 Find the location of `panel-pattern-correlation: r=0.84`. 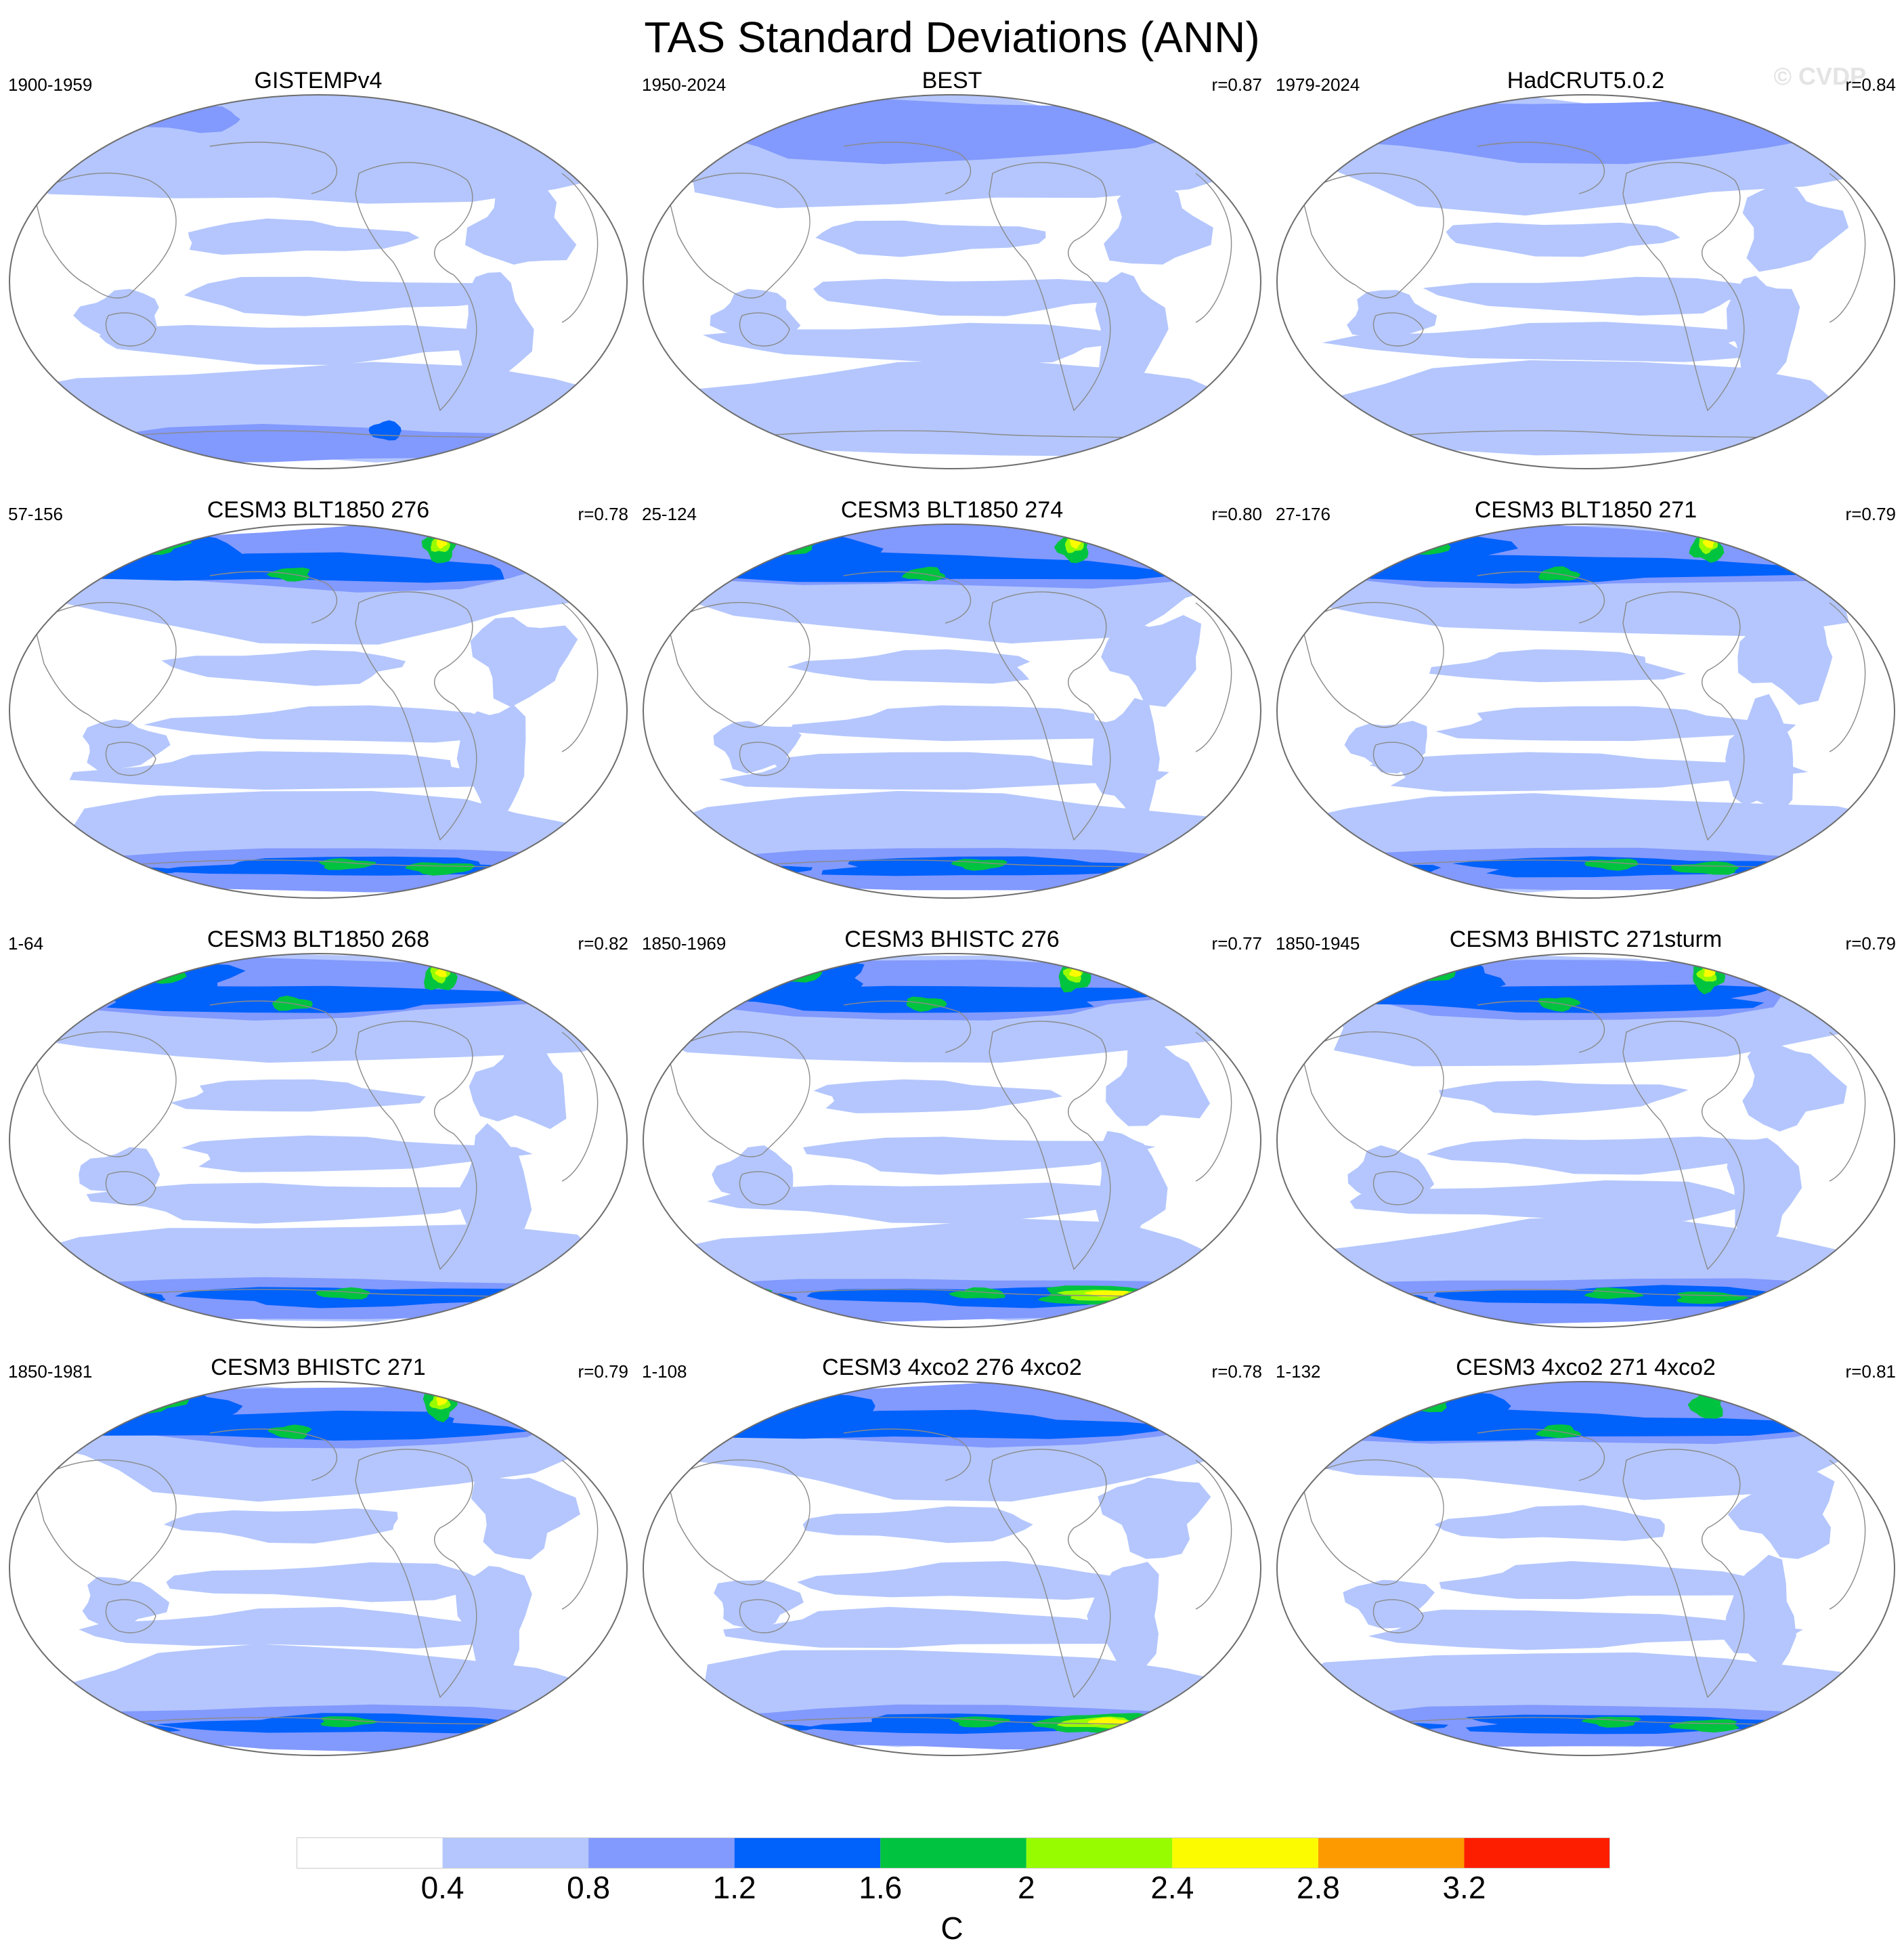

panel-pattern-correlation: r=0.84 is located at coordinates (1871, 84).